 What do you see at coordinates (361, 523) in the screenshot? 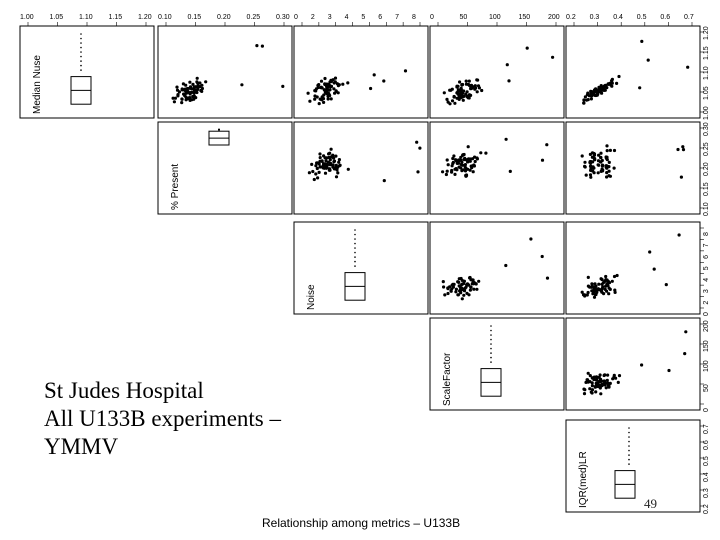
I see `chart-title: Relationship among metrics – U133B` at bounding box center [361, 523].